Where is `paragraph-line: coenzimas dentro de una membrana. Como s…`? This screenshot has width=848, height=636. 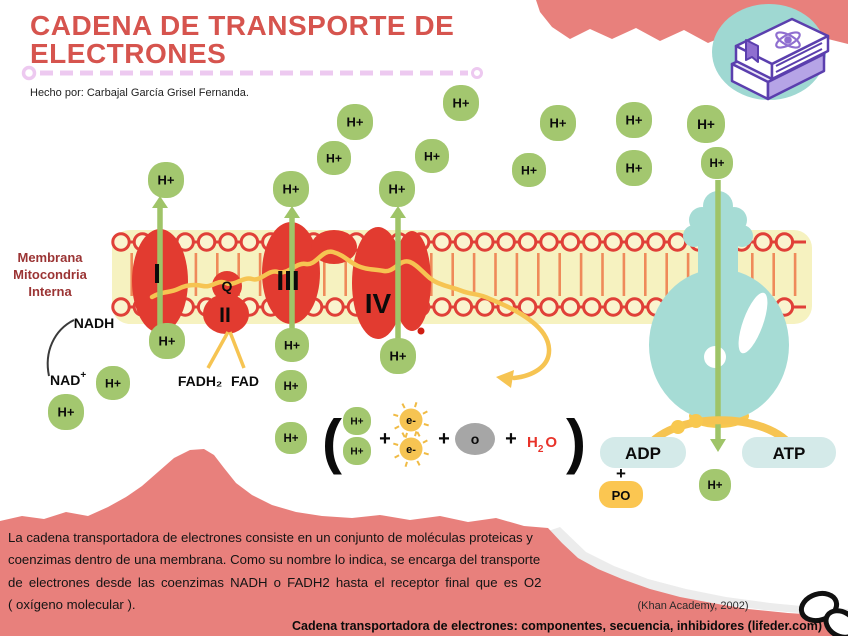 paragraph-line: coenzimas dentro de una membrana. Como s… is located at coordinates (274, 560).